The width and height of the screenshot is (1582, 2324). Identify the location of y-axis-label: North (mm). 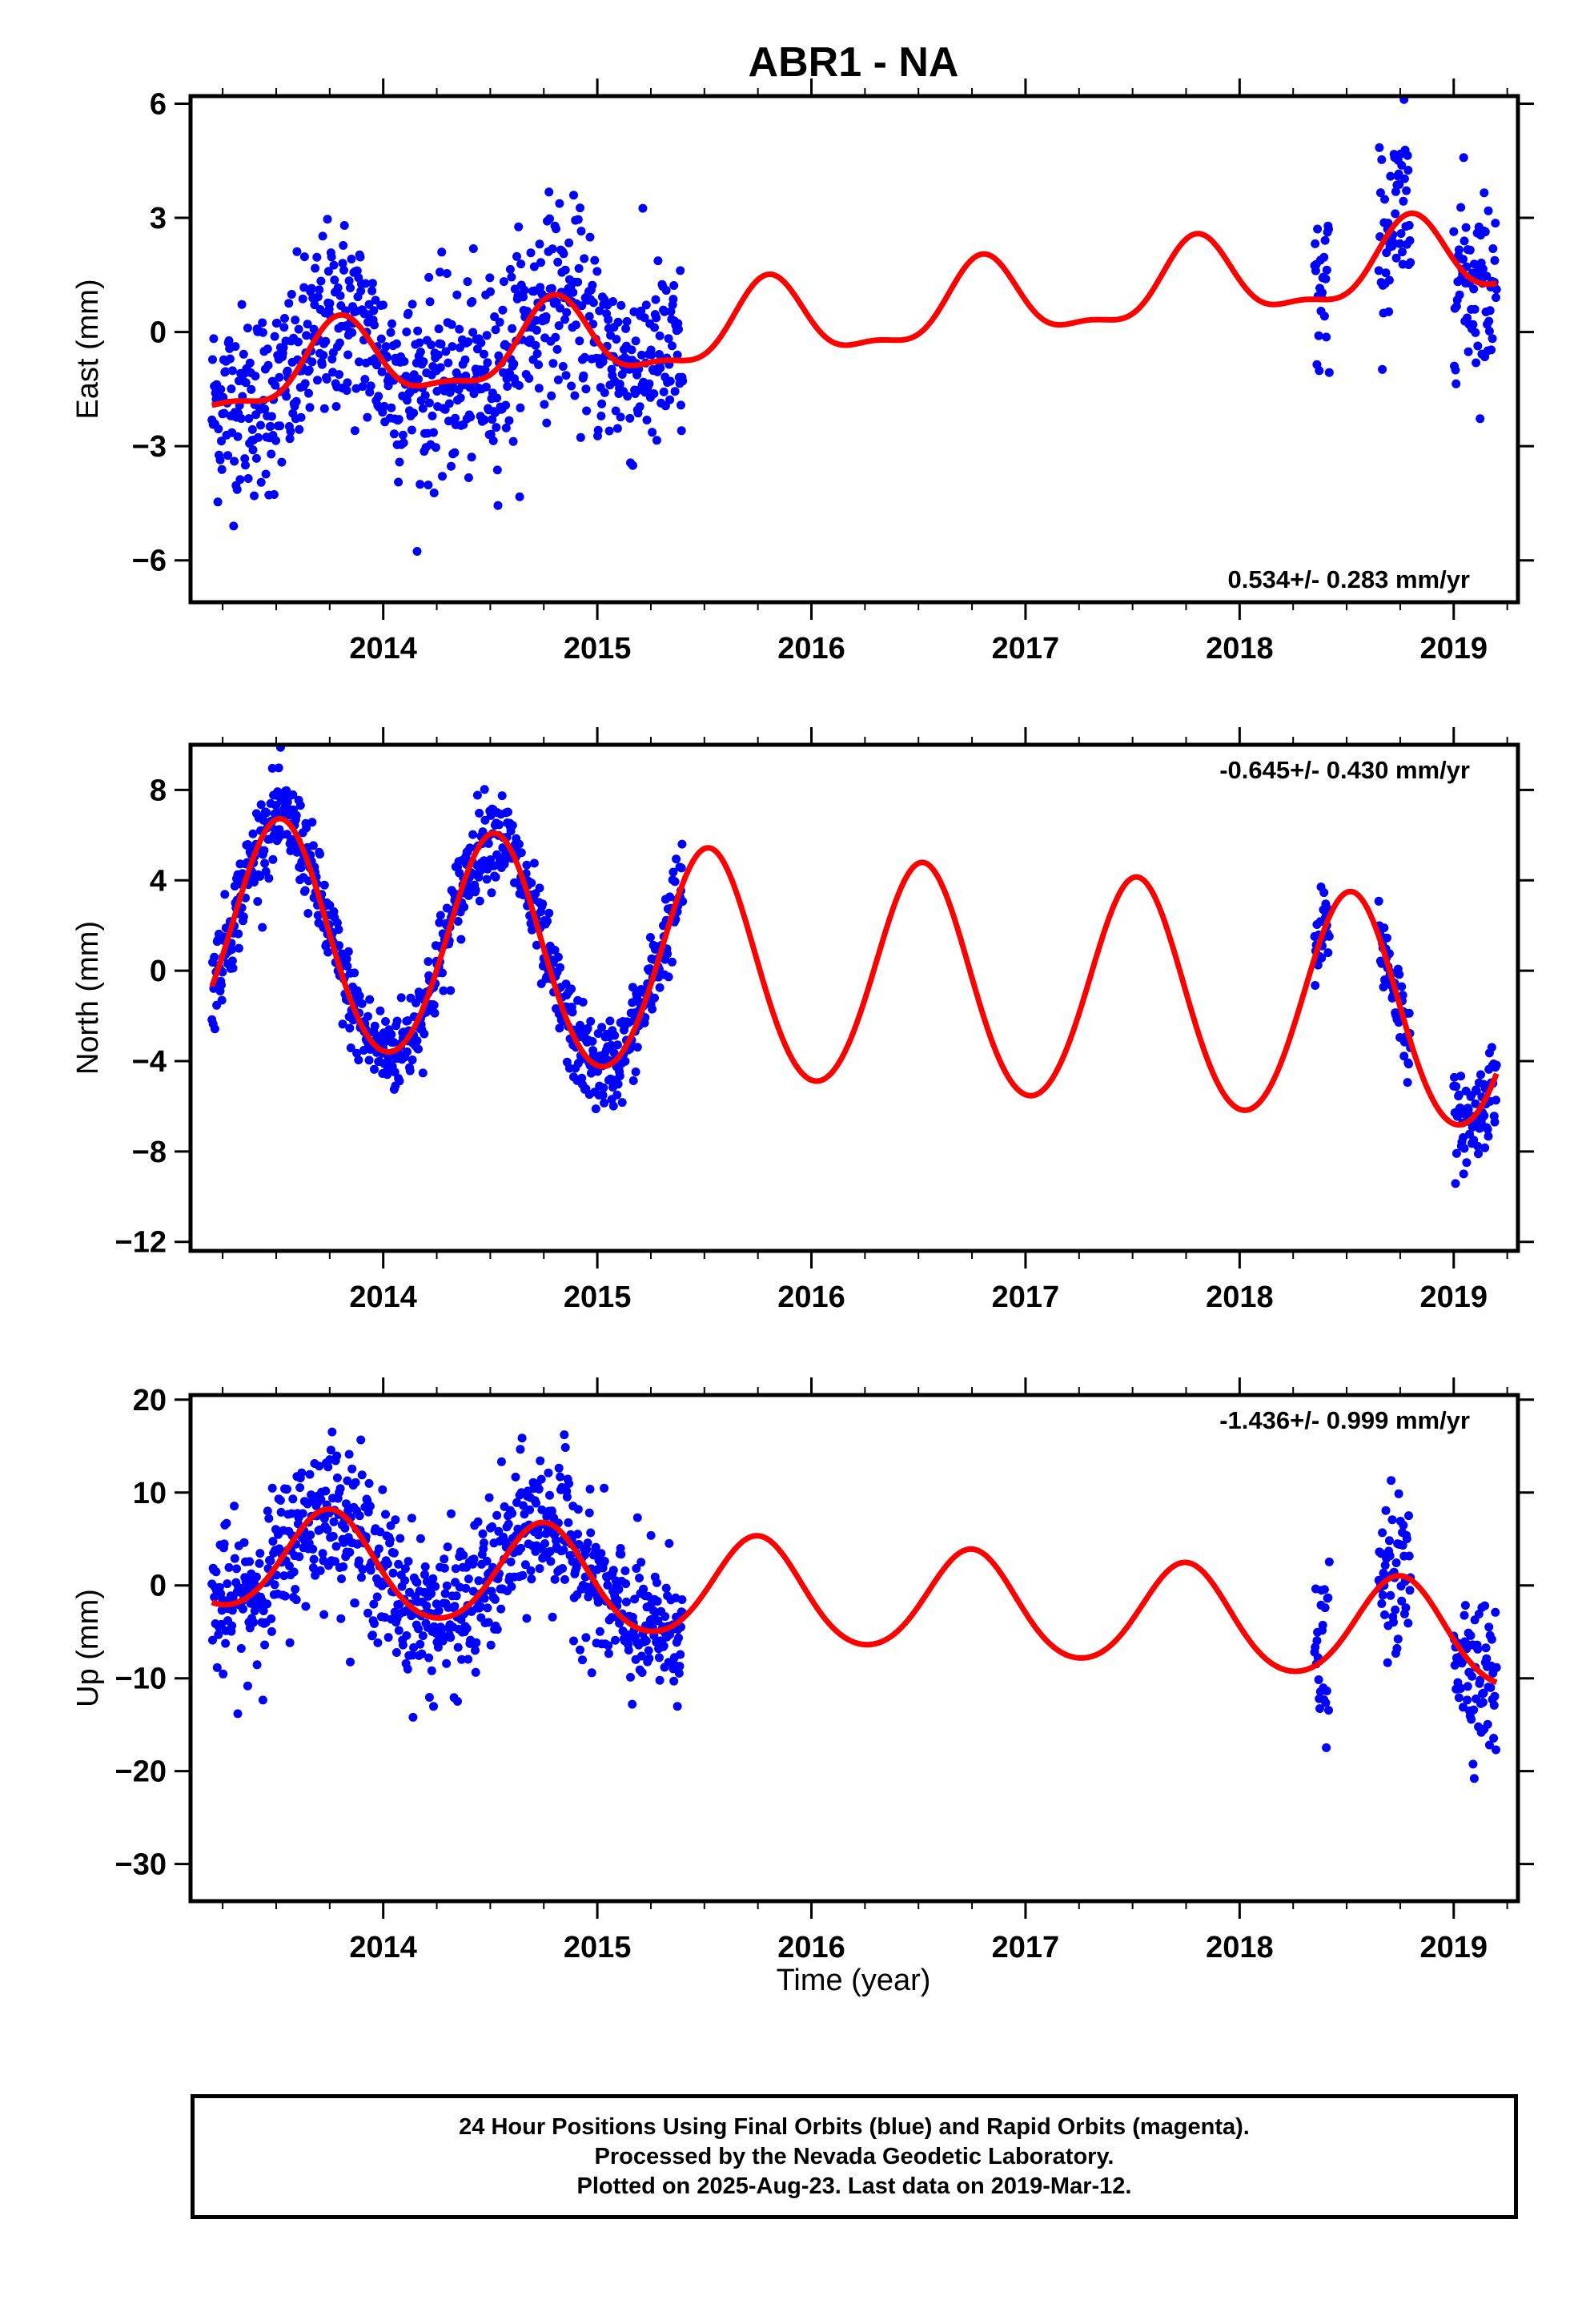
(88, 998).